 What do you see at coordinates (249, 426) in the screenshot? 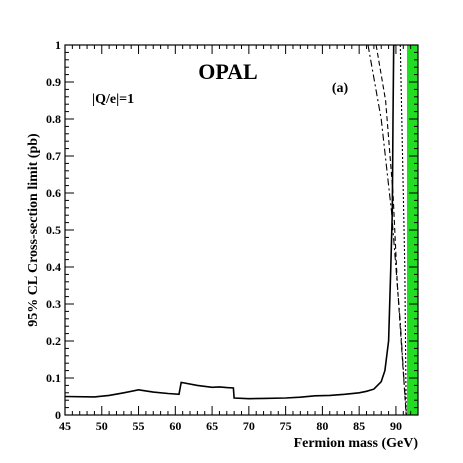
I see `x-tick-label: 70` at bounding box center [249, 426].